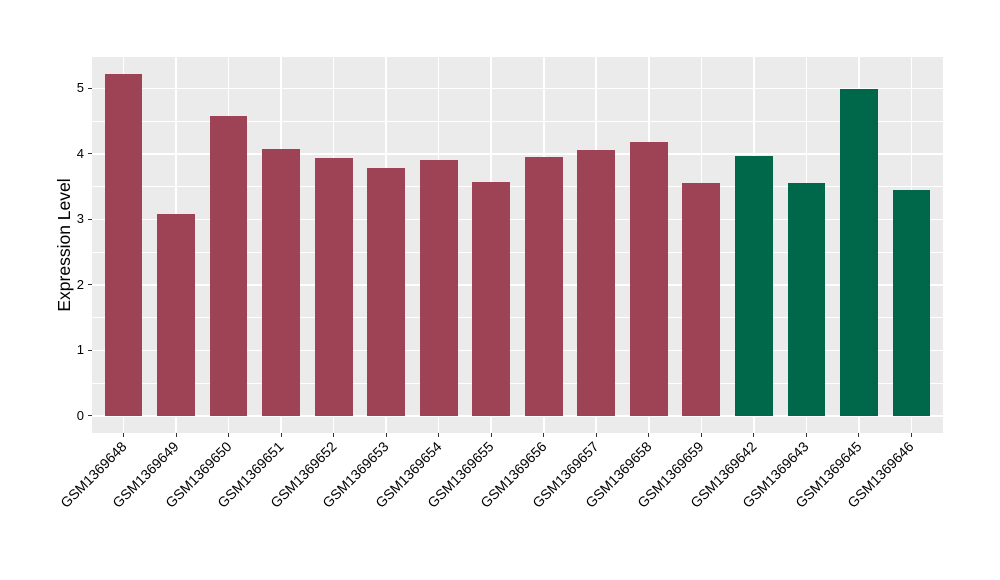  What do you see at coordinates (460, 474) in the screenshot?
I see `x-tick-label: GSM1369655` at bounding box center [460, 474].